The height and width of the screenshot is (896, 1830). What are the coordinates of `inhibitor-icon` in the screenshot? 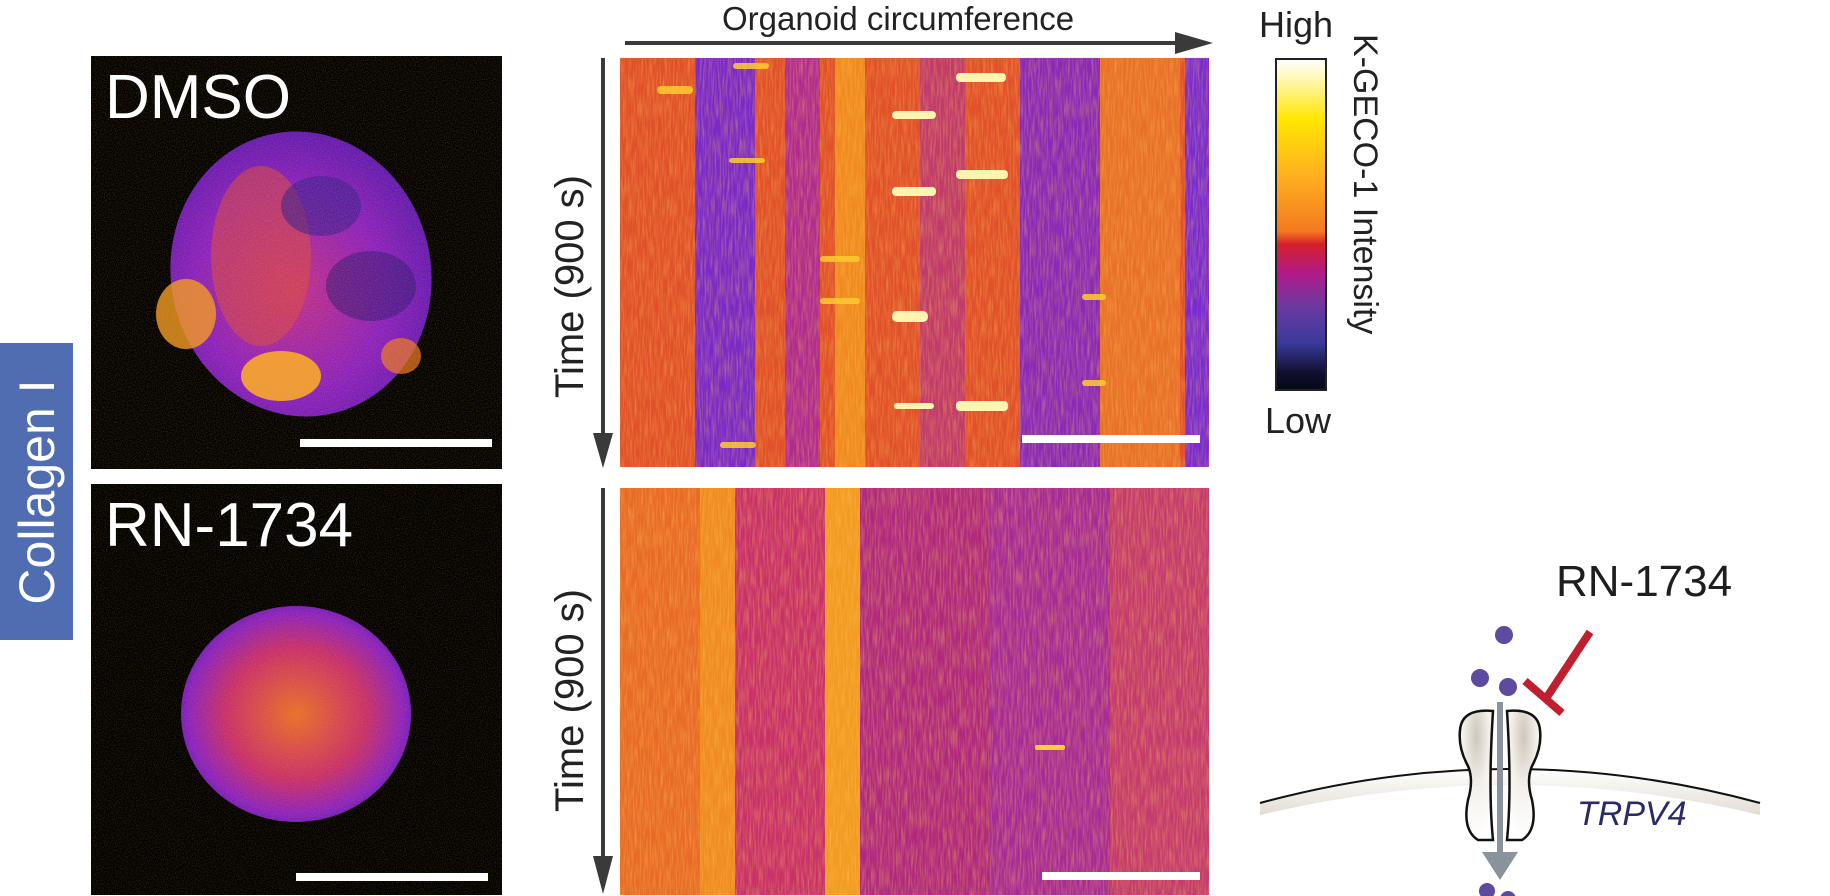 It's located at (1558, 673).